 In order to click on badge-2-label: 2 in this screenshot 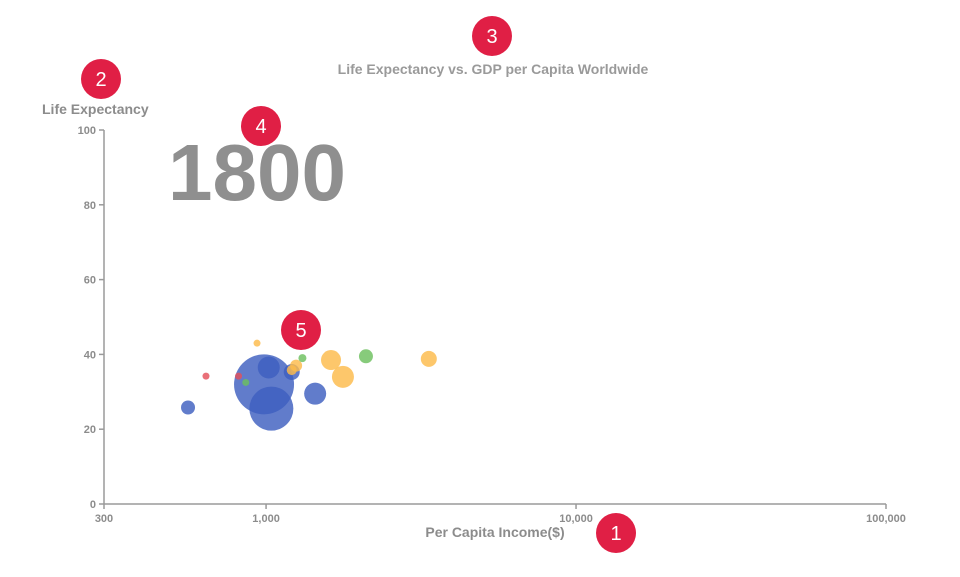, I will do `click(100, 80)`.